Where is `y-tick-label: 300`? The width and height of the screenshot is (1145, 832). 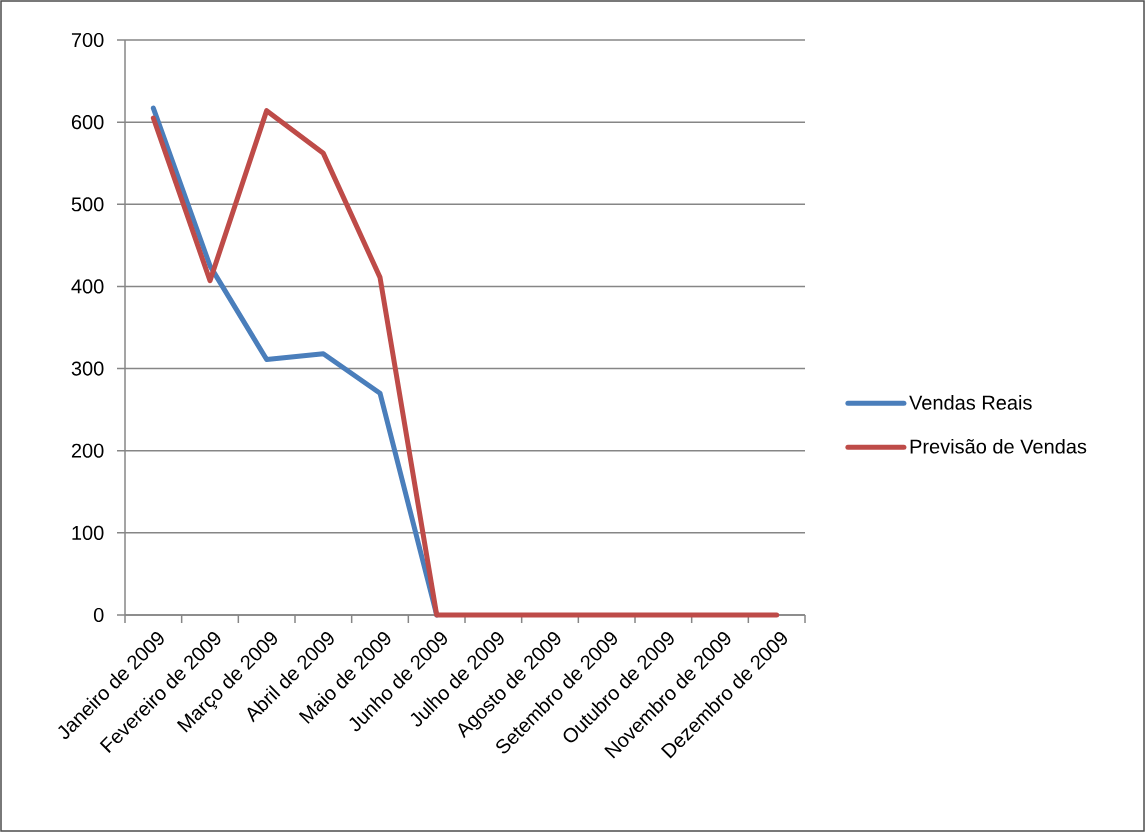 y-tick-label: 300 is located at coordinates (87, 368).